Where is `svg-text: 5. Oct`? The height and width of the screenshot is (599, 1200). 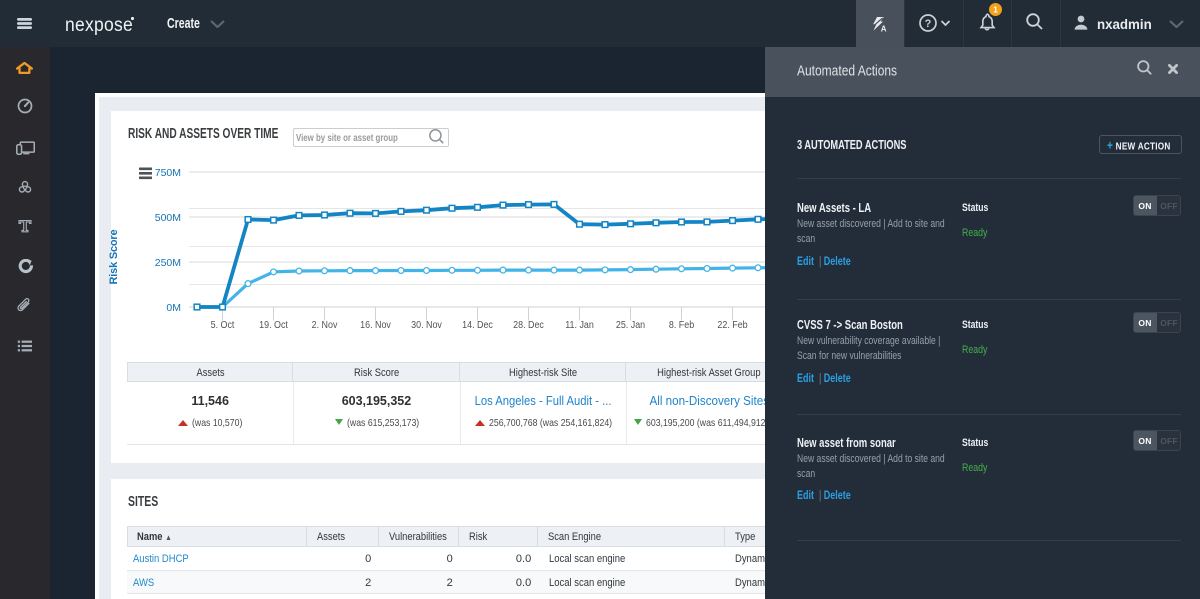
svg-text: 5. Oct is located at coordinates (223, 325).